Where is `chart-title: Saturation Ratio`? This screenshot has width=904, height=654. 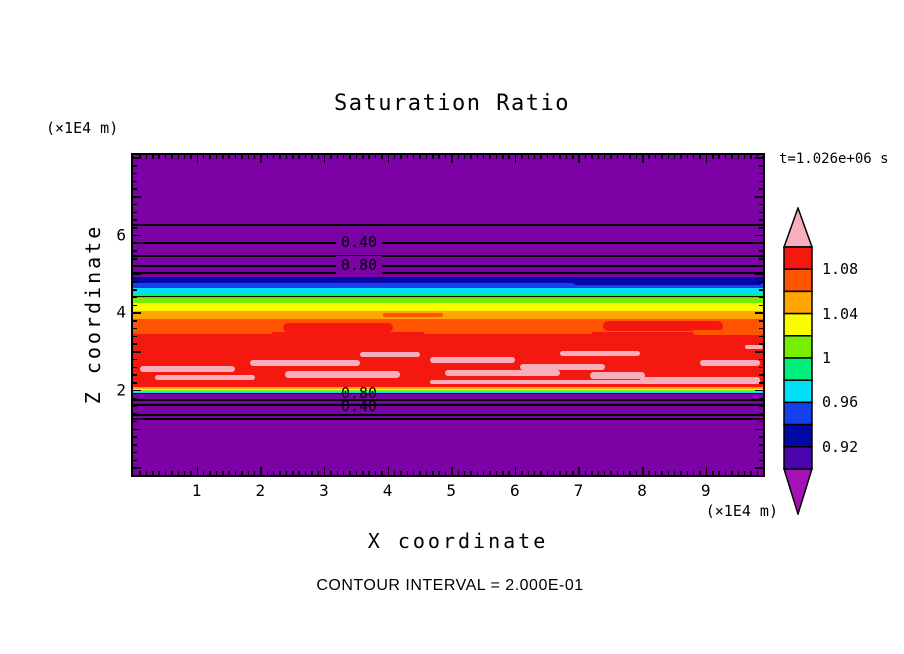
chart-title: Saturation Ratio is located at coordinates (452, 103).